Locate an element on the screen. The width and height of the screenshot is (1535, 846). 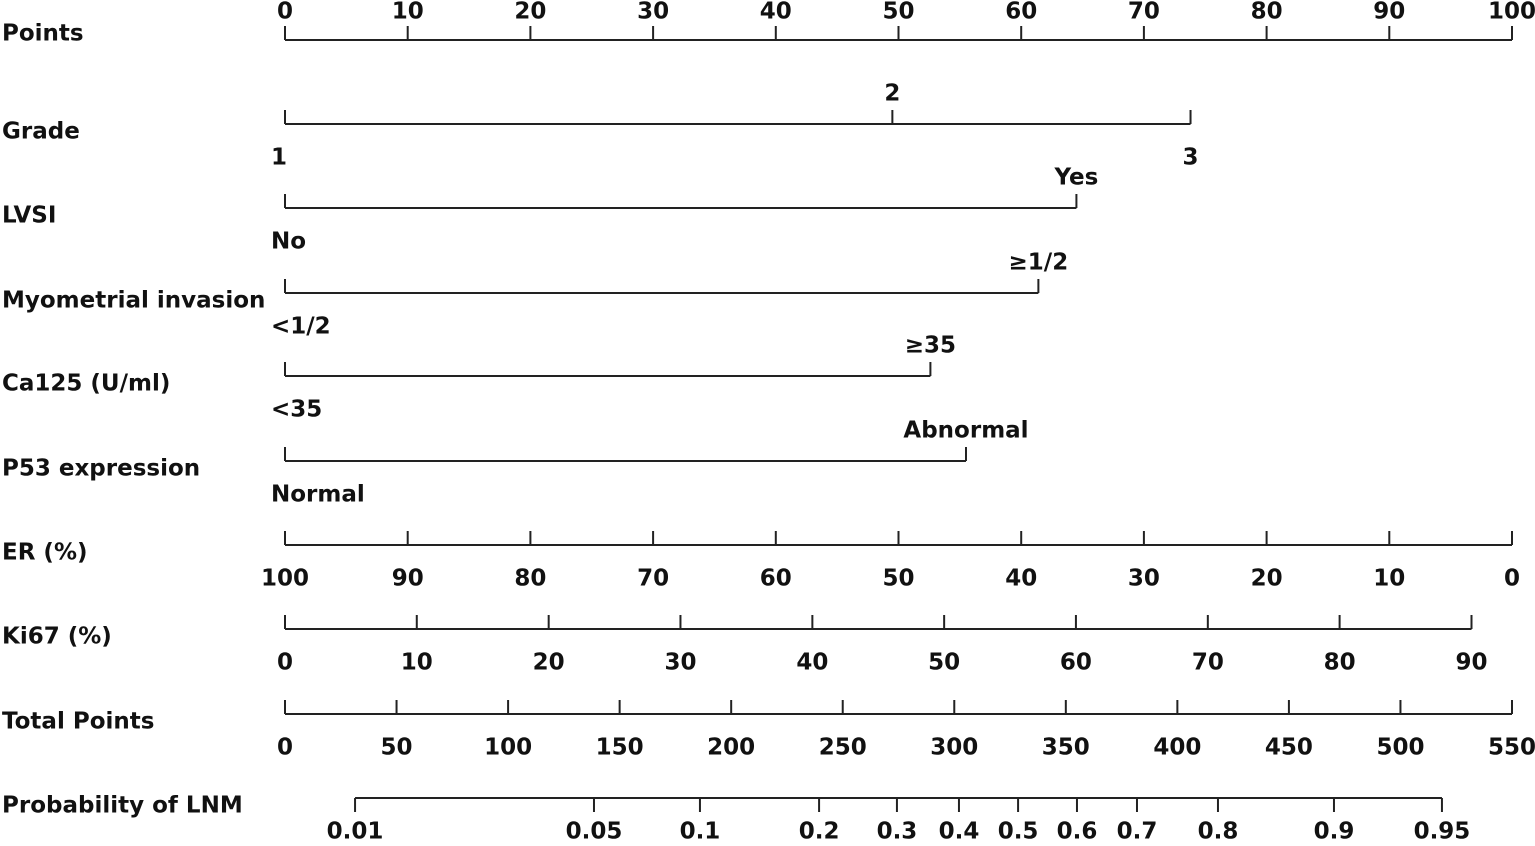
tick-label: 450 is located at coordinates (1289, 748).